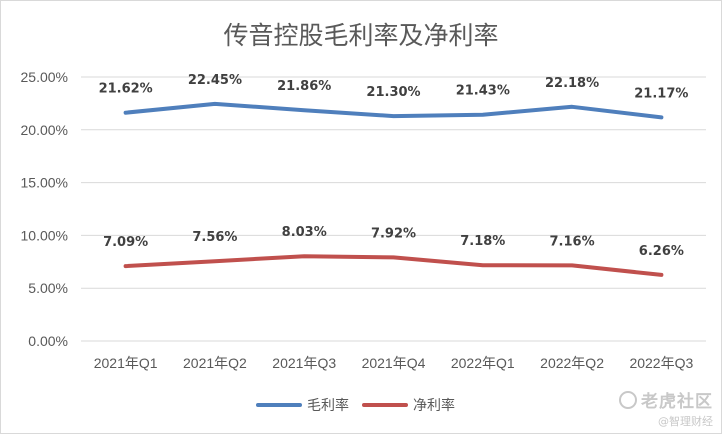 The height and width of the screenshot is (434, 722). What do you see at coordinates (661, 363) in the screenshot?
I see `x-tick-label: 2022年Q3` at bounding box center [661, 363].